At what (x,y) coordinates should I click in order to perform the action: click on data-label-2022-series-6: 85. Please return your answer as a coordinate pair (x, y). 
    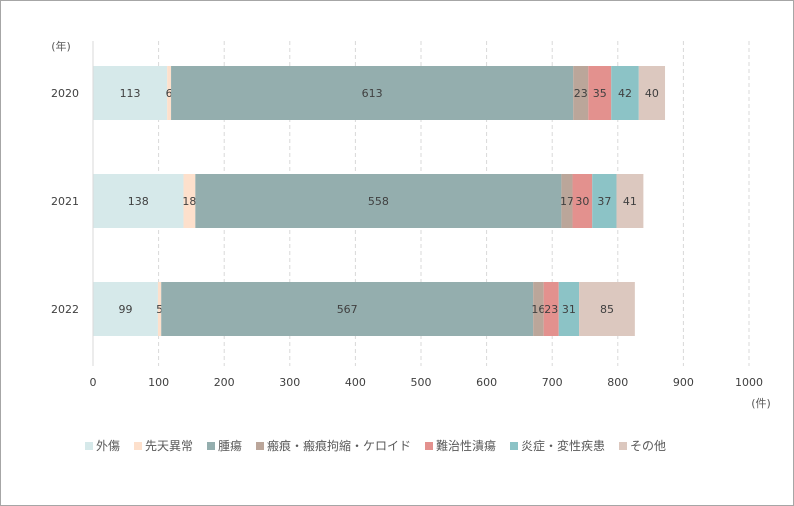
    Looking at the image, I should click on (607, 309).